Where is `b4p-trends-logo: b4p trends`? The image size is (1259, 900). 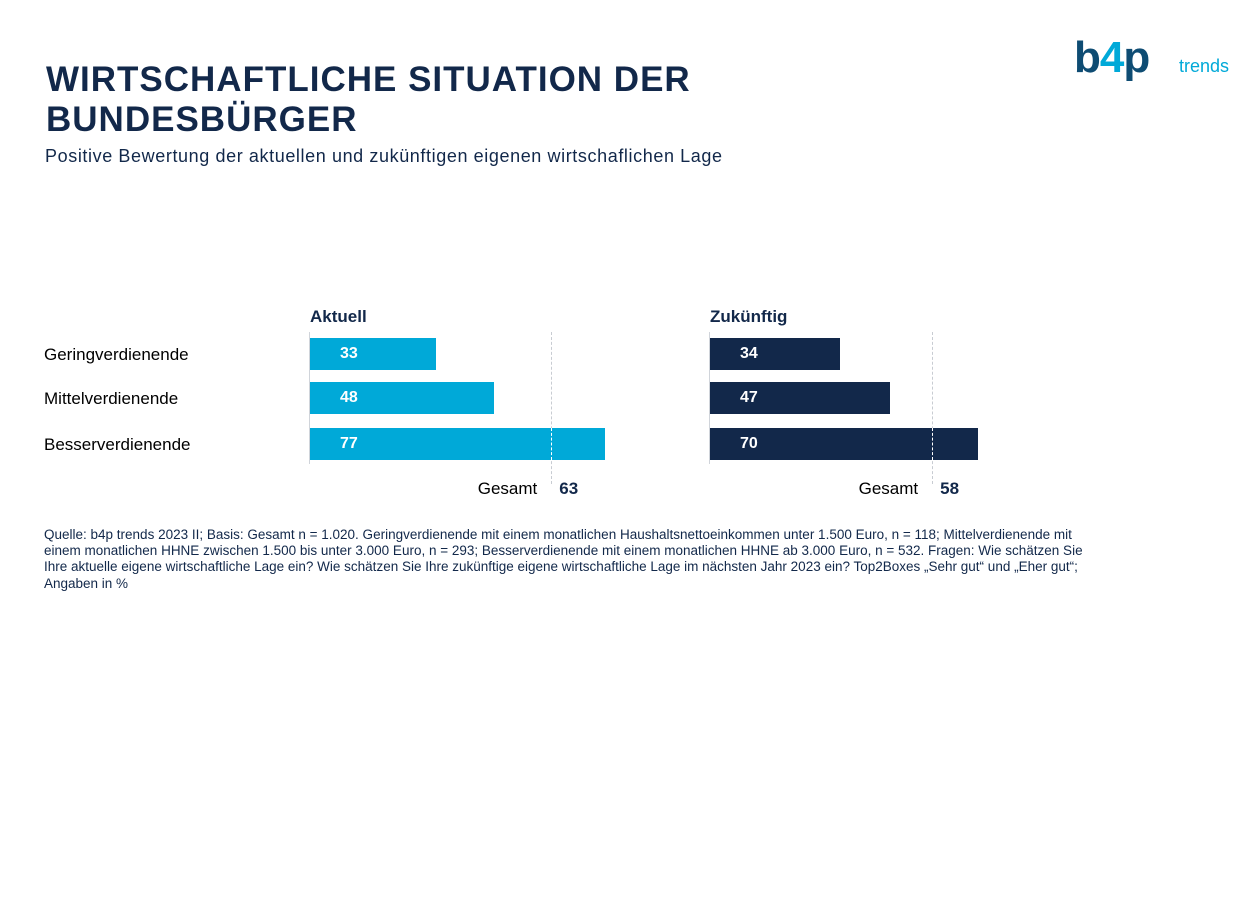
b4p-trends-logo: b4p trends is located at coordinates (1159, 60).